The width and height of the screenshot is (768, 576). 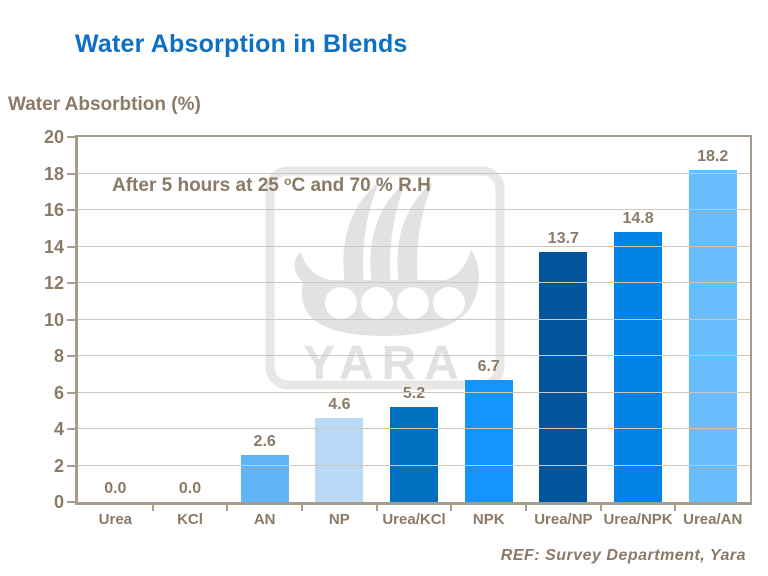 What do you see at coordinates (190, 519) in the screenshot?
I see `x-category-label: KCl` at bounding box center [190, 519].